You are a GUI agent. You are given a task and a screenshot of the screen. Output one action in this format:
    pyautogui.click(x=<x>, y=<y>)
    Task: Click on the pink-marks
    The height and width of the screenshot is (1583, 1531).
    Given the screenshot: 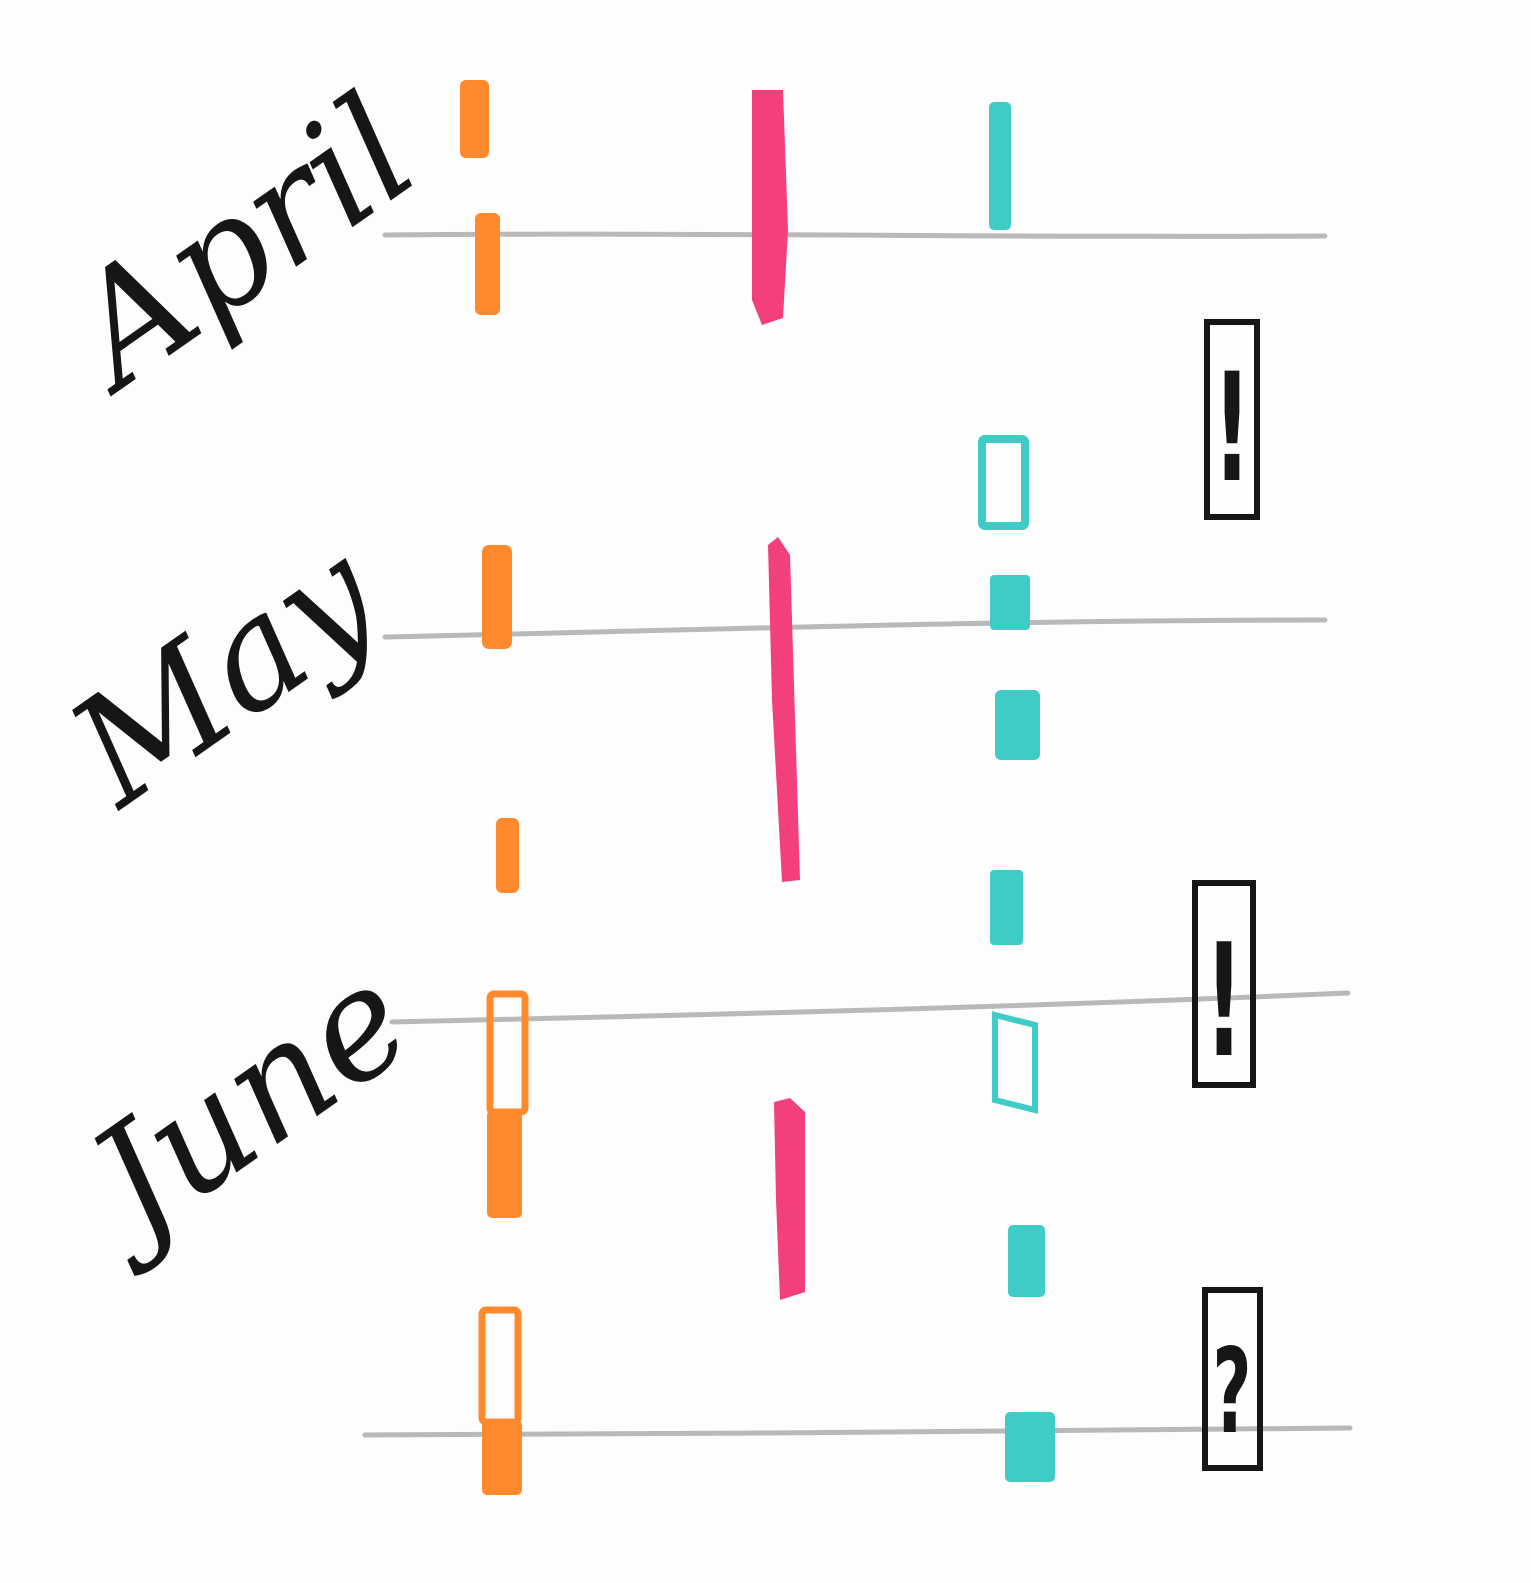 What is the action you would take?
    pyautogui.click(x=778, y=695)
    